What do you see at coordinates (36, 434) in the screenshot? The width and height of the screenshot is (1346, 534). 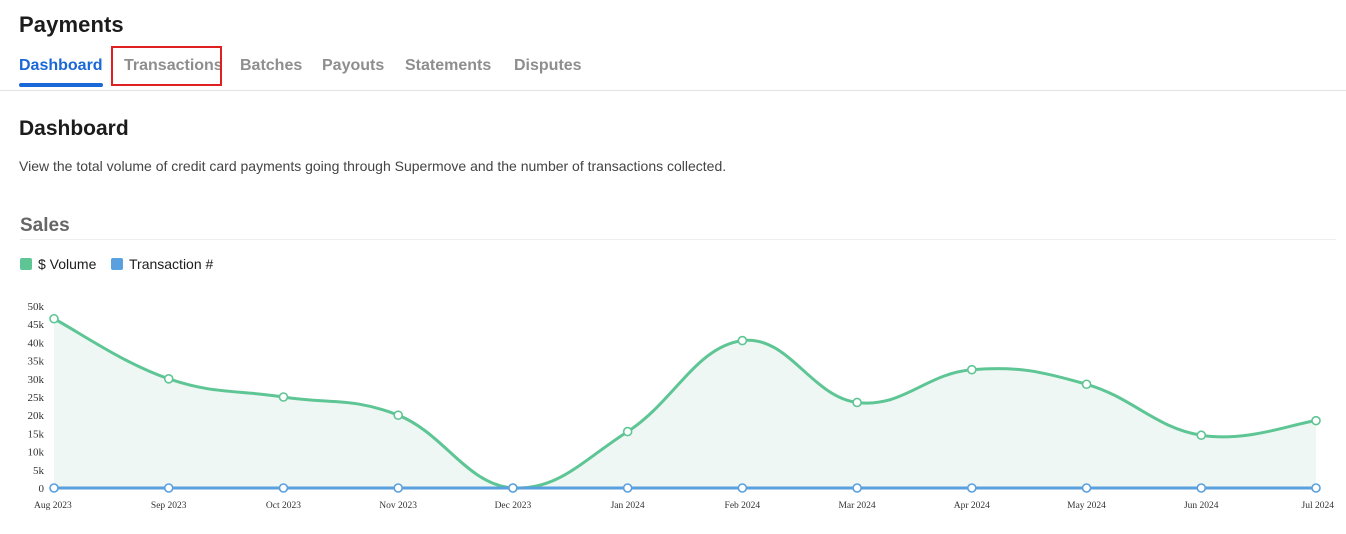 I see `y-tick-label: 15k` at bounding box center [36, 434].